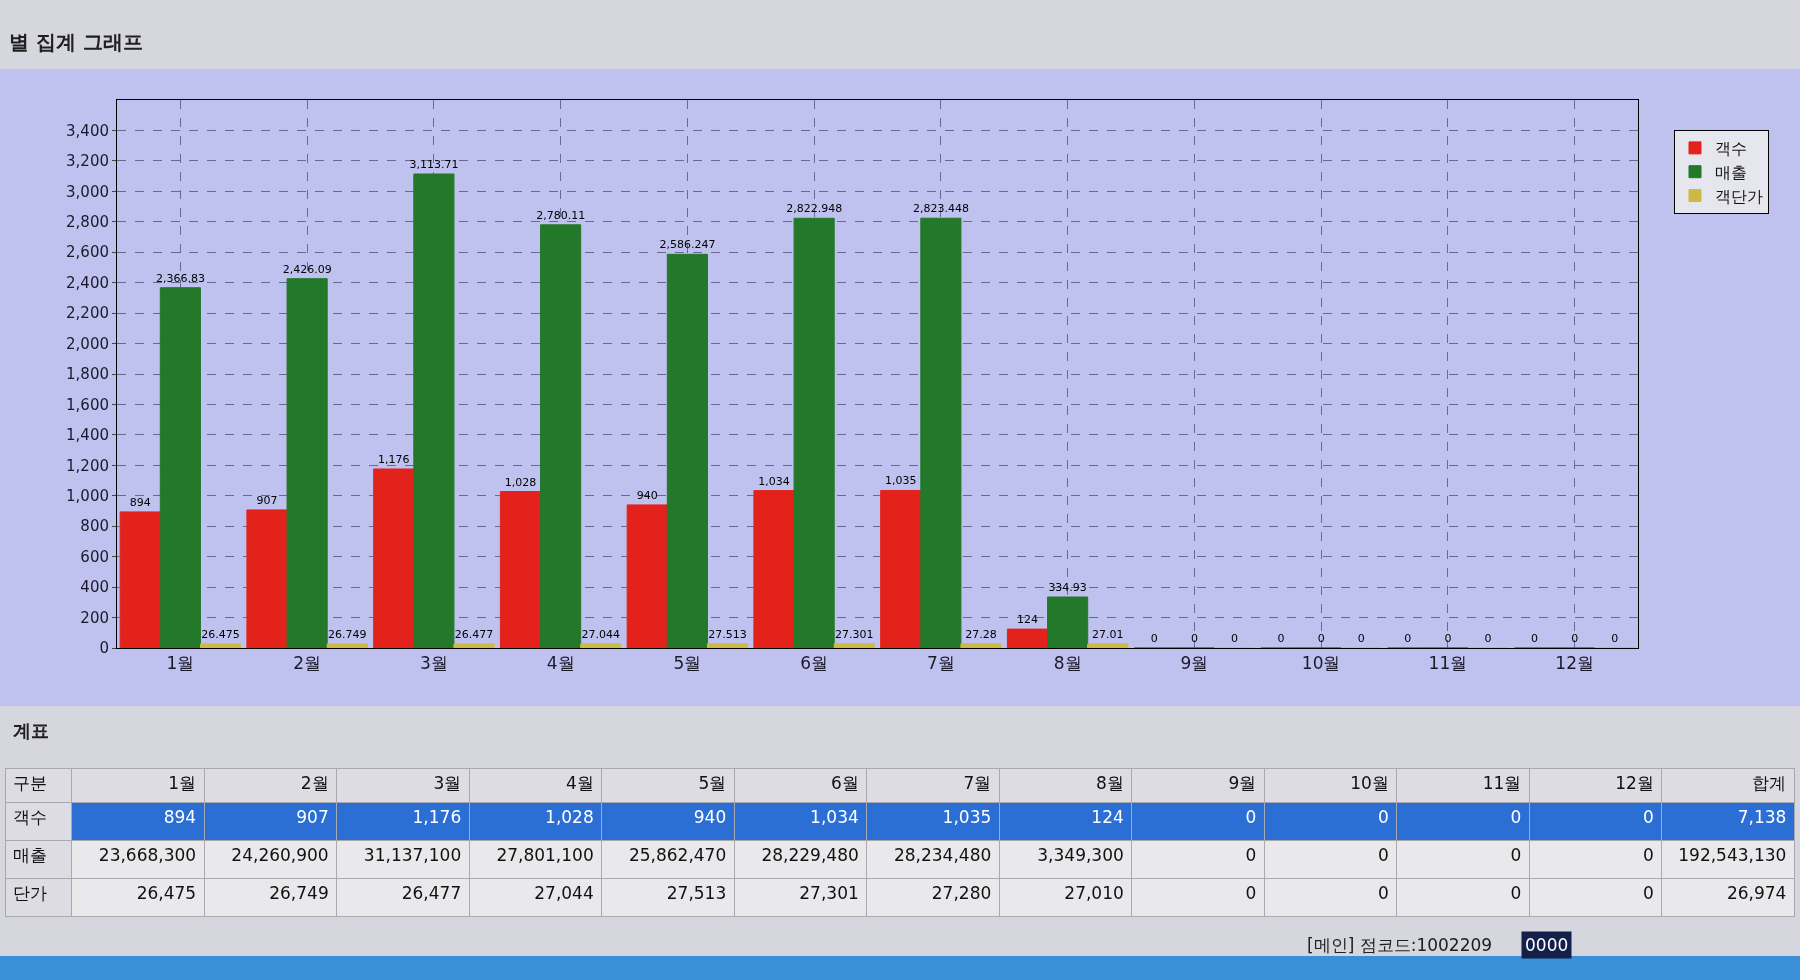  What do you see at coordinates (1547, 945) in the screenshot?
I see `text: 0000` at bounding box center [1547, 945].